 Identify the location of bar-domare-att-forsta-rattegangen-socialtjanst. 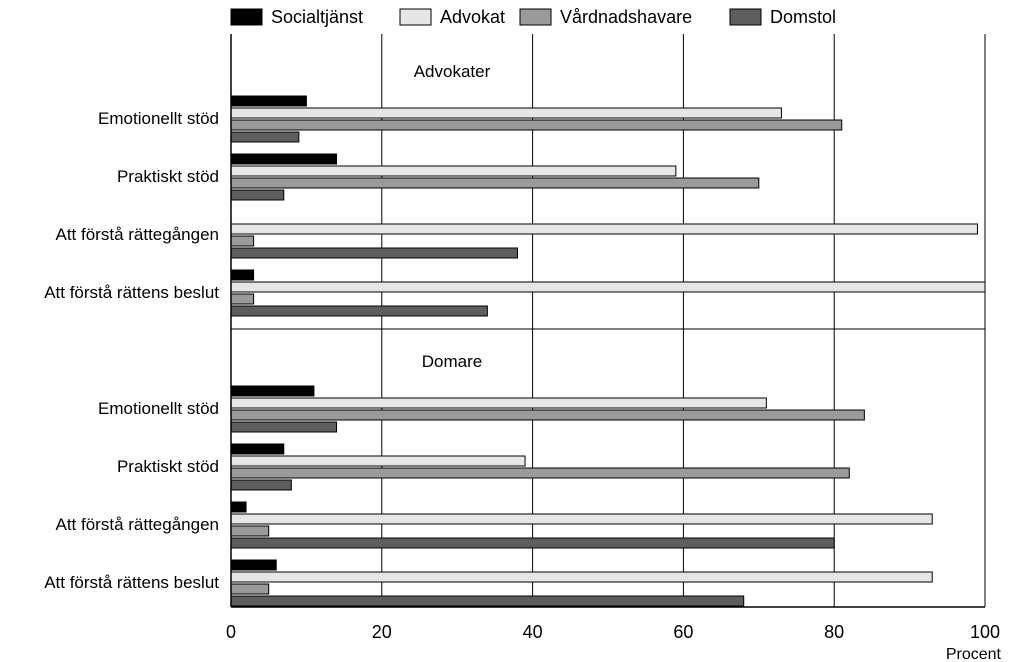
(238, 507).